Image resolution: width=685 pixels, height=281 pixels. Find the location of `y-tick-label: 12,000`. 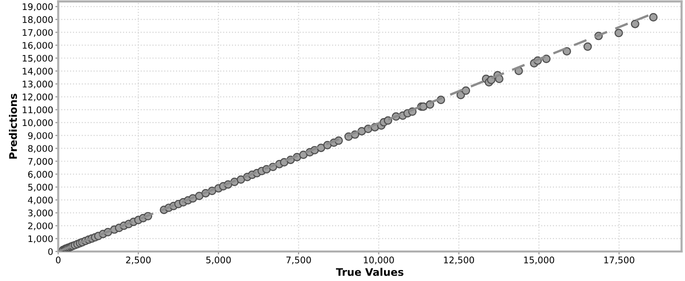

y-tick-label: 12,000 is located at coordinates (37, 98).